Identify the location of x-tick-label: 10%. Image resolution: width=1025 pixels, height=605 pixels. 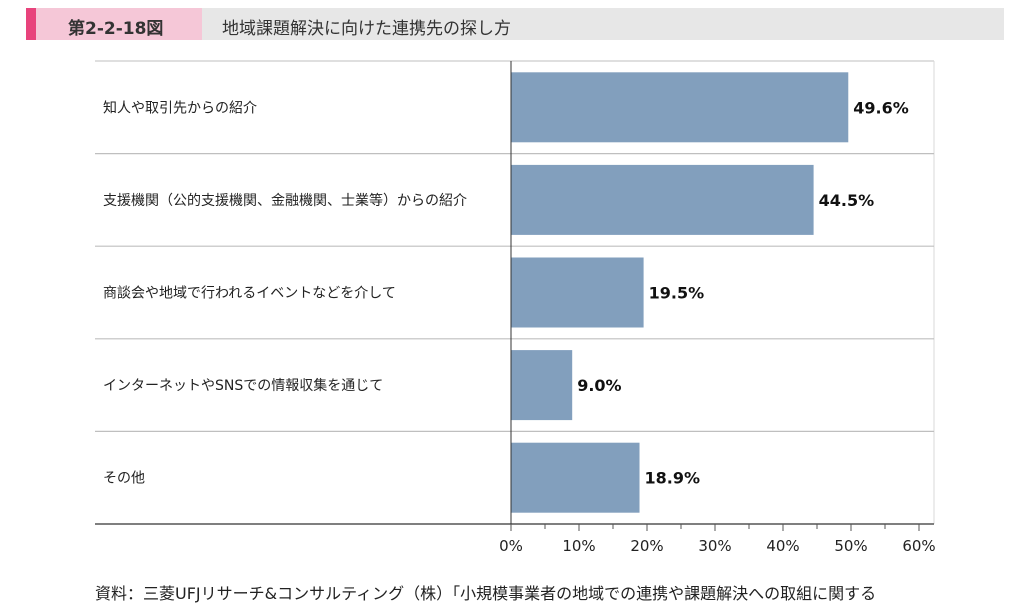
(578, 546).